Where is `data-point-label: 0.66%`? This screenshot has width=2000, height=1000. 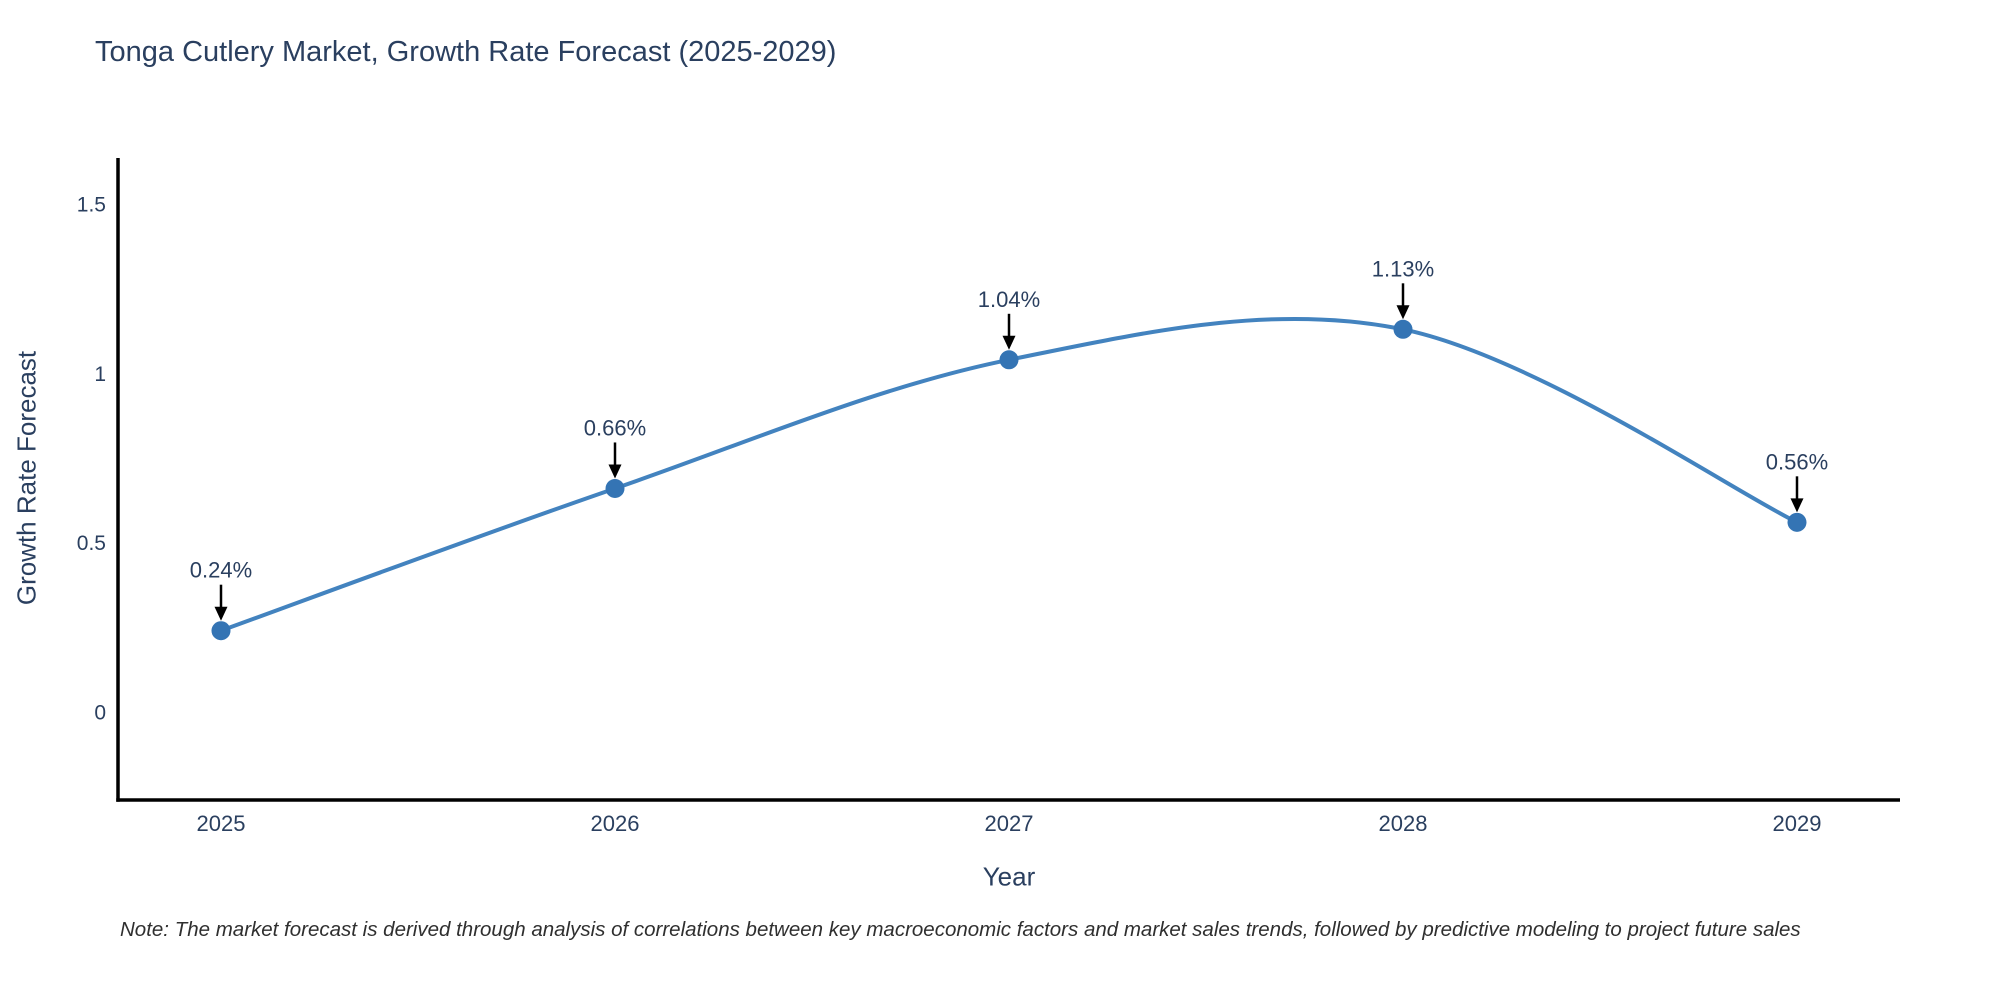
data-point-label: 0.66% is located at coordinates (615, 427).